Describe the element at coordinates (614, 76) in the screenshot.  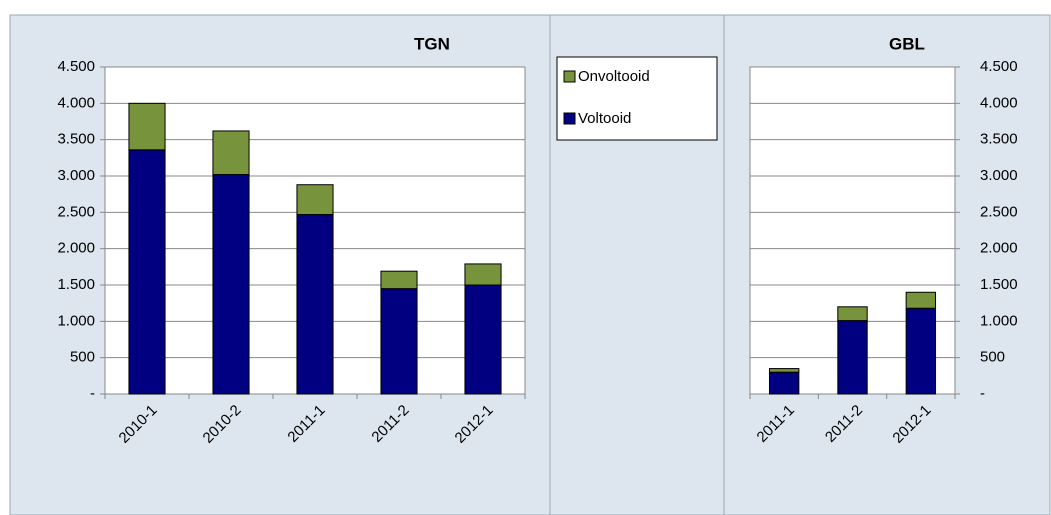
I see `legend-label: Onvoltooid` at that location.